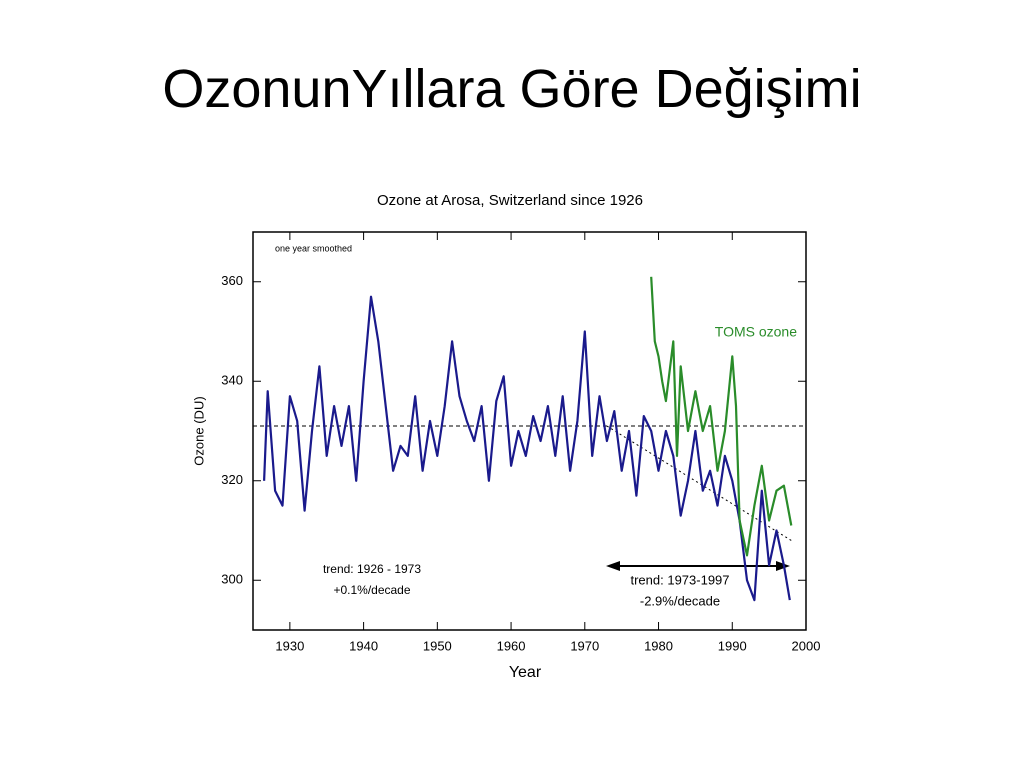  What do you see at coordinates (511, 645) in the screenshot?
I see `x-tick-label: 1960` at bounding box center [511, 645].